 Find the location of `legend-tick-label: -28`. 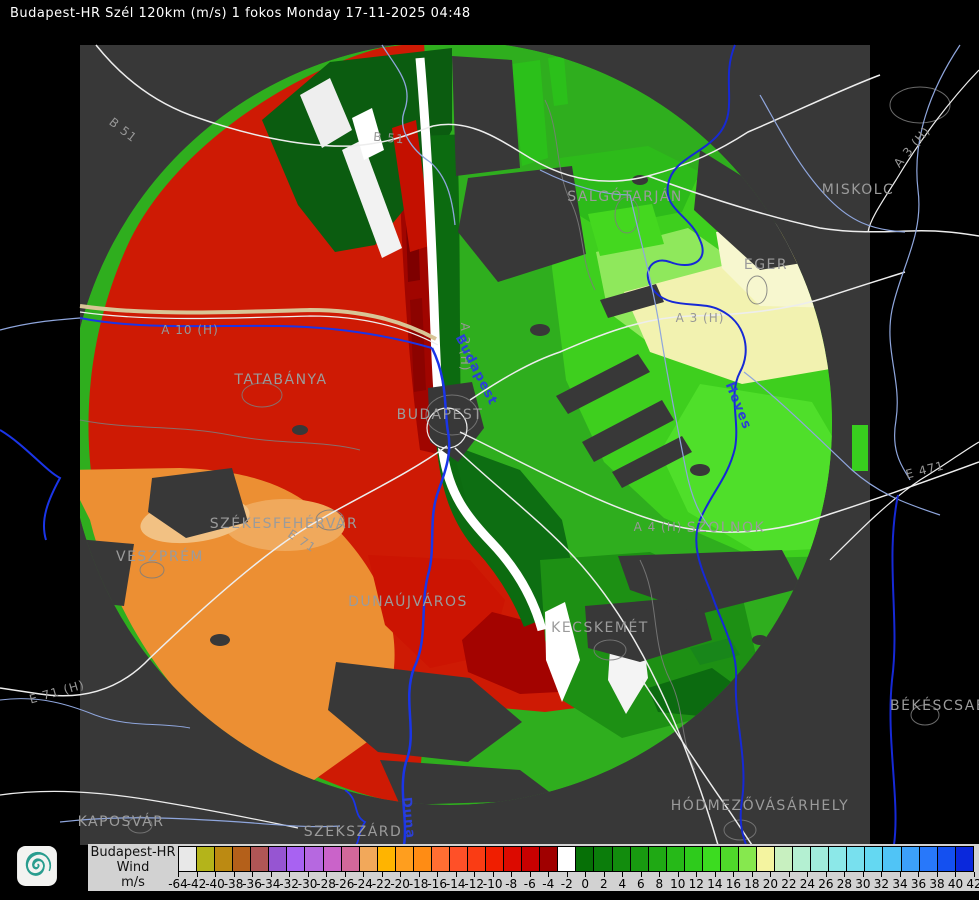

legend-tick-label: -28 is located at coordinates (326, 884).